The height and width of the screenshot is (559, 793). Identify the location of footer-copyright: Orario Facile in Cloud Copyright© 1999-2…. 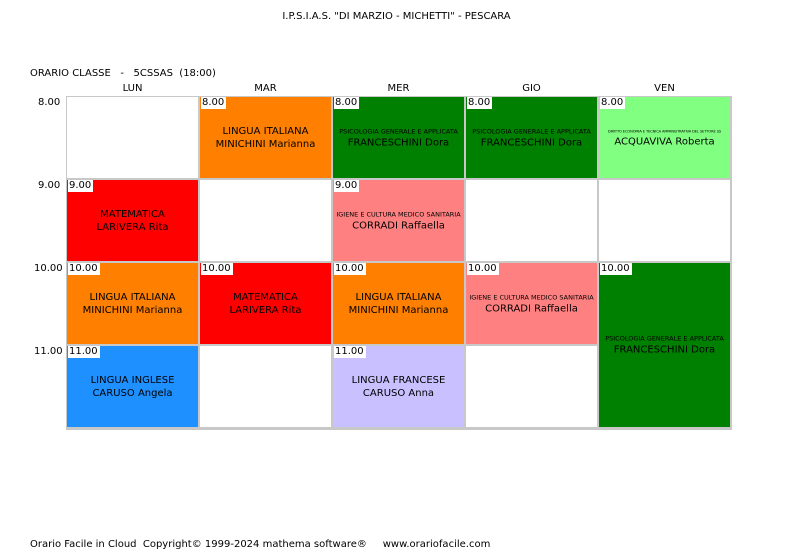
(260, 544).